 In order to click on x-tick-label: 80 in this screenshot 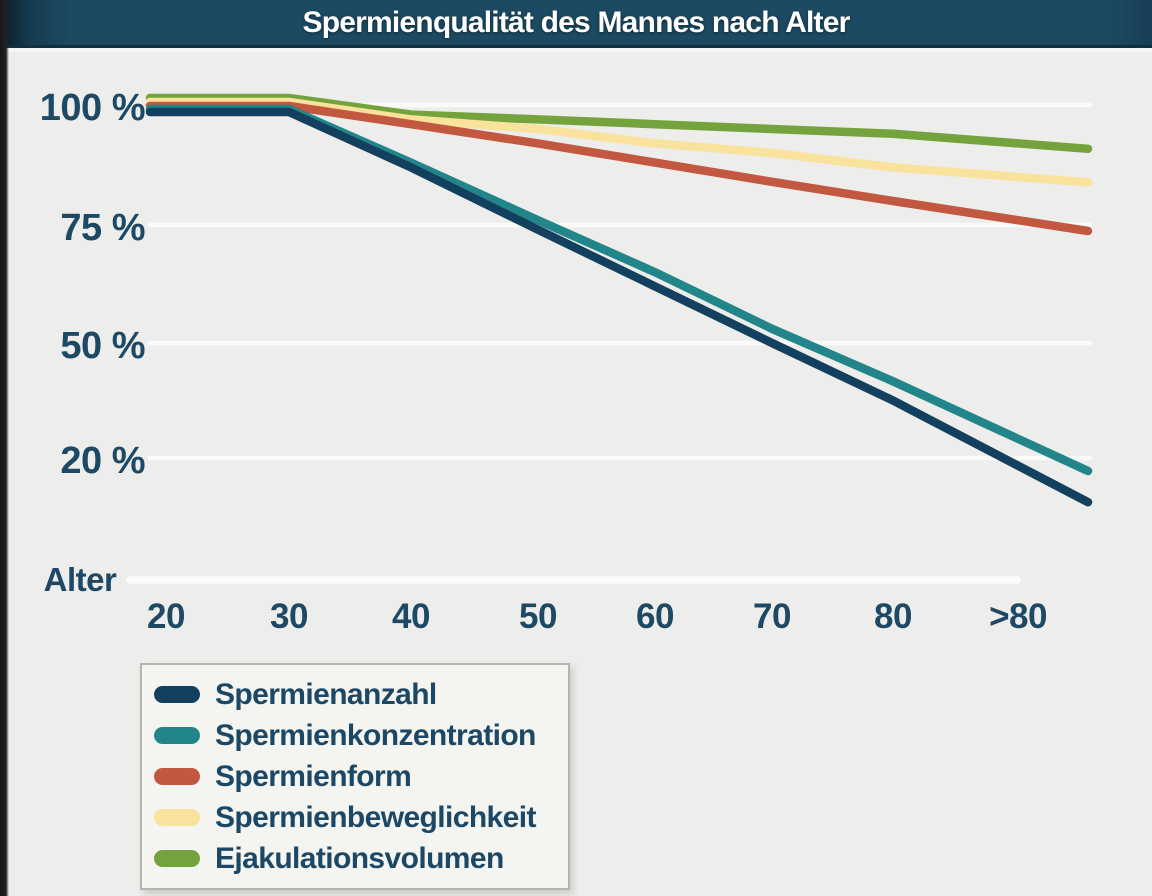, I will do `click(893, 616)`.